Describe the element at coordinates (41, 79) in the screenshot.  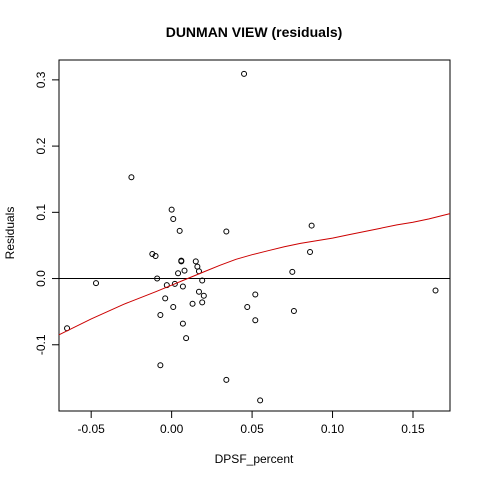
I see `y-tick-label: 0.3` at that location.